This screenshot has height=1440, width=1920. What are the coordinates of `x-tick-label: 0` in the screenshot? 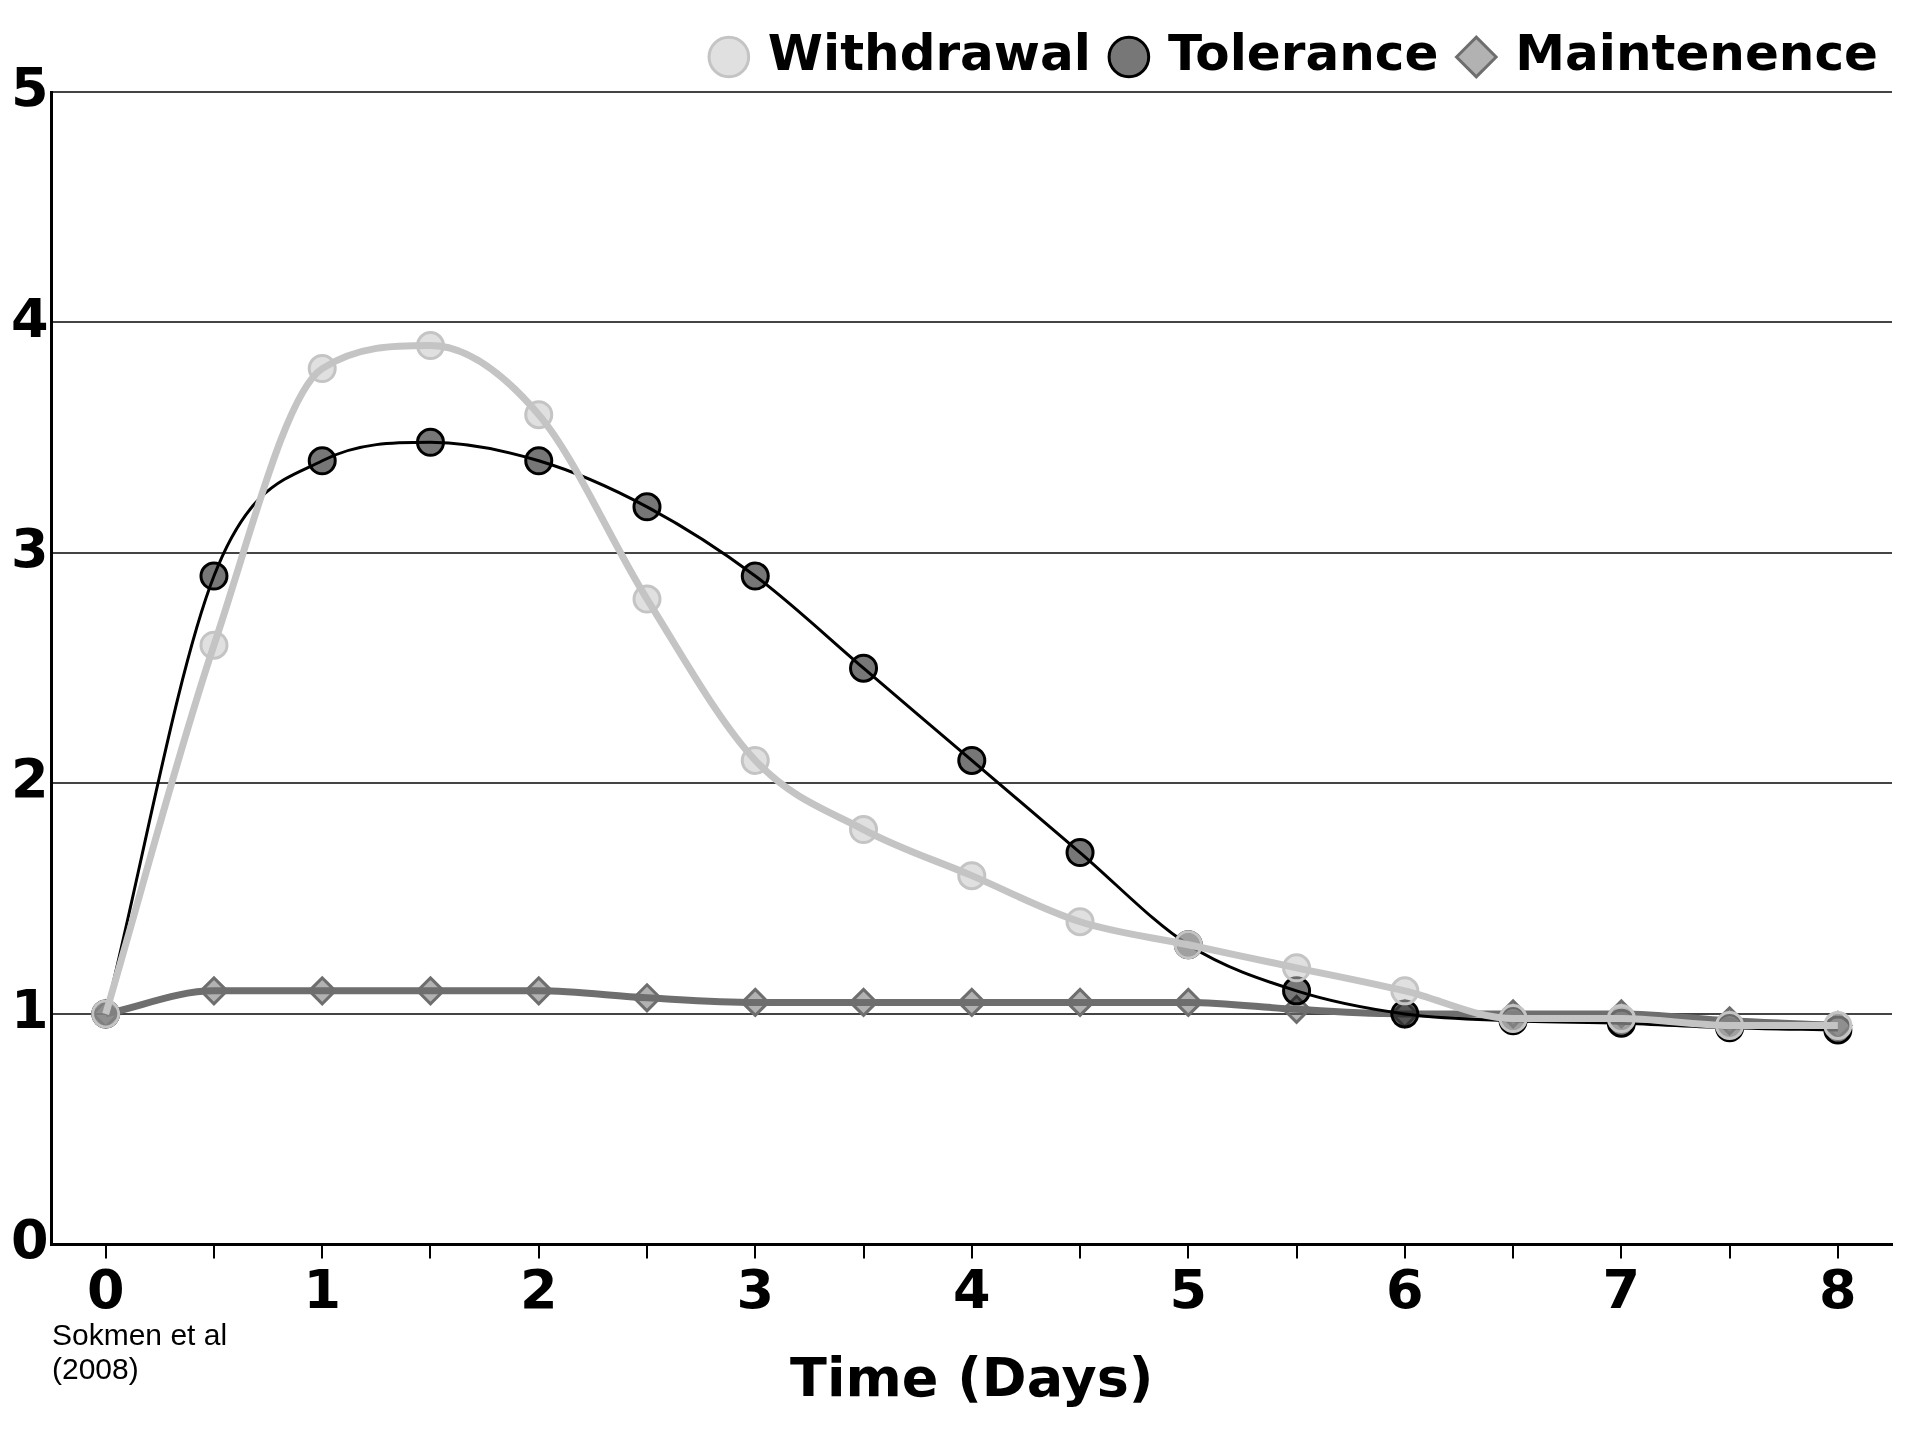 It's located at (105, 1289).